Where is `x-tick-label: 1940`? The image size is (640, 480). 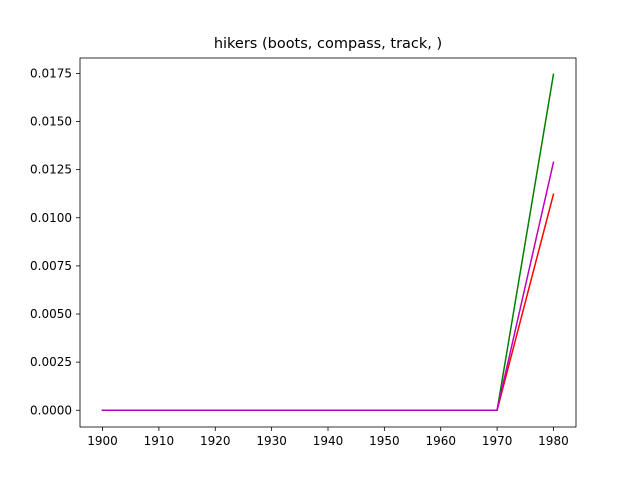
x-tick-label: 1940 is located at coordinates (328, 441).